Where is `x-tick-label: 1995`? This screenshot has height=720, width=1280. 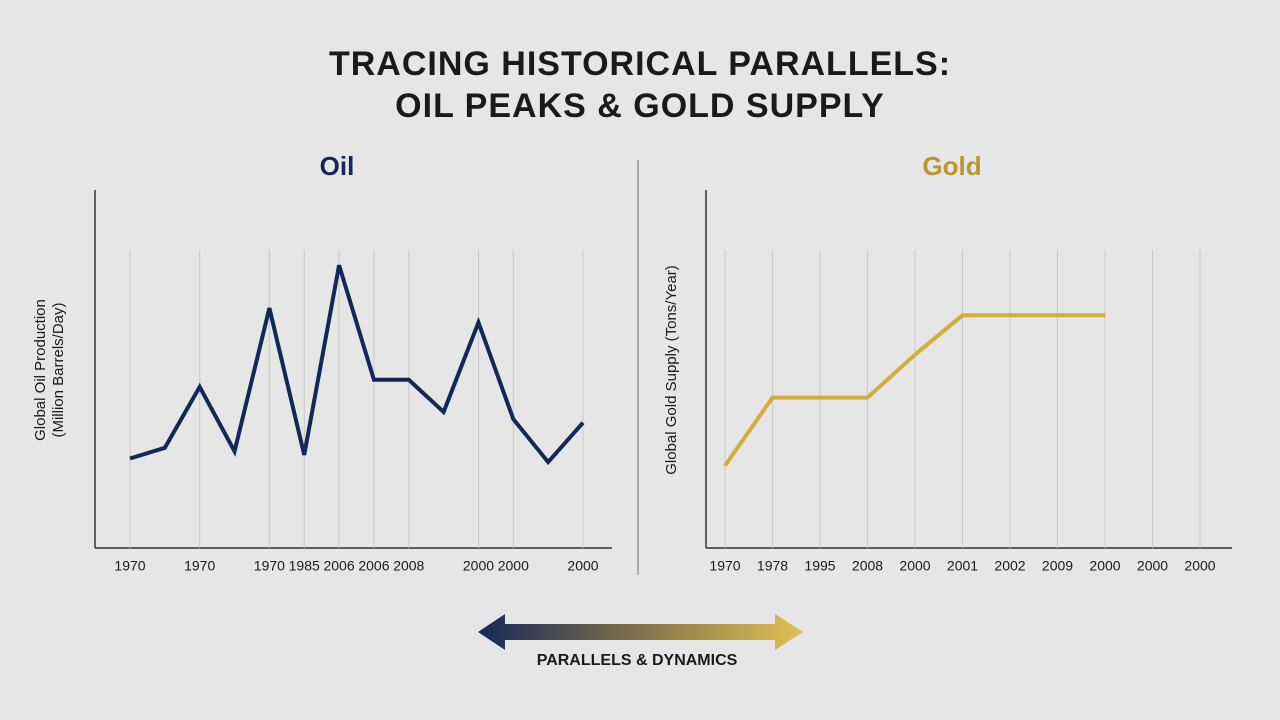
x-tick-label: 1995 is located at coordinates (819, 566).